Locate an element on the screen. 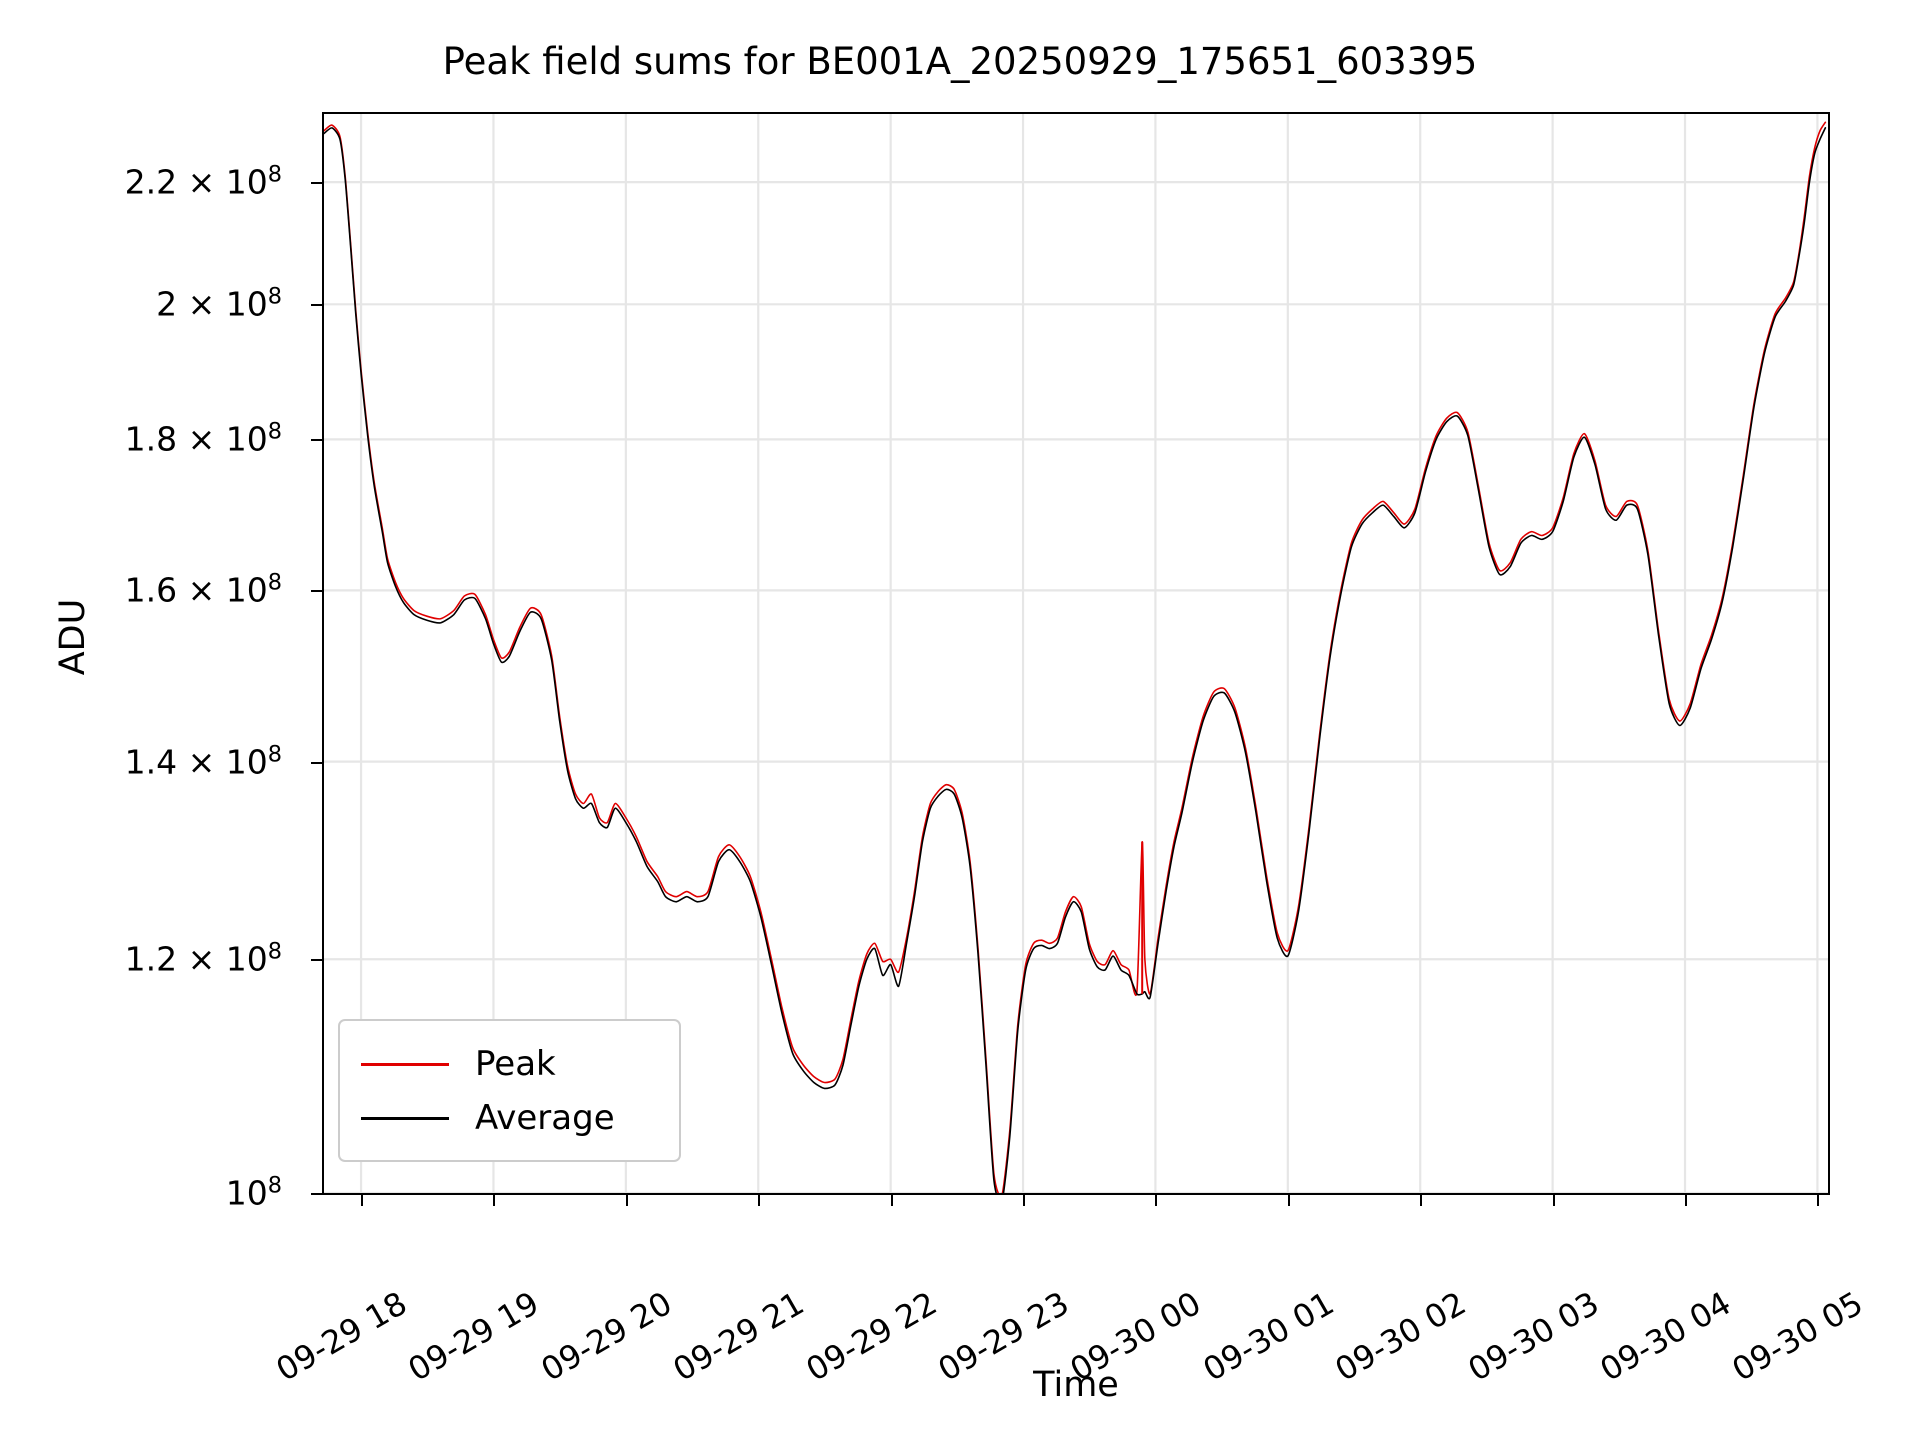  y-tick-label: 1.8 × 108 is located at coordinates (203, 438).